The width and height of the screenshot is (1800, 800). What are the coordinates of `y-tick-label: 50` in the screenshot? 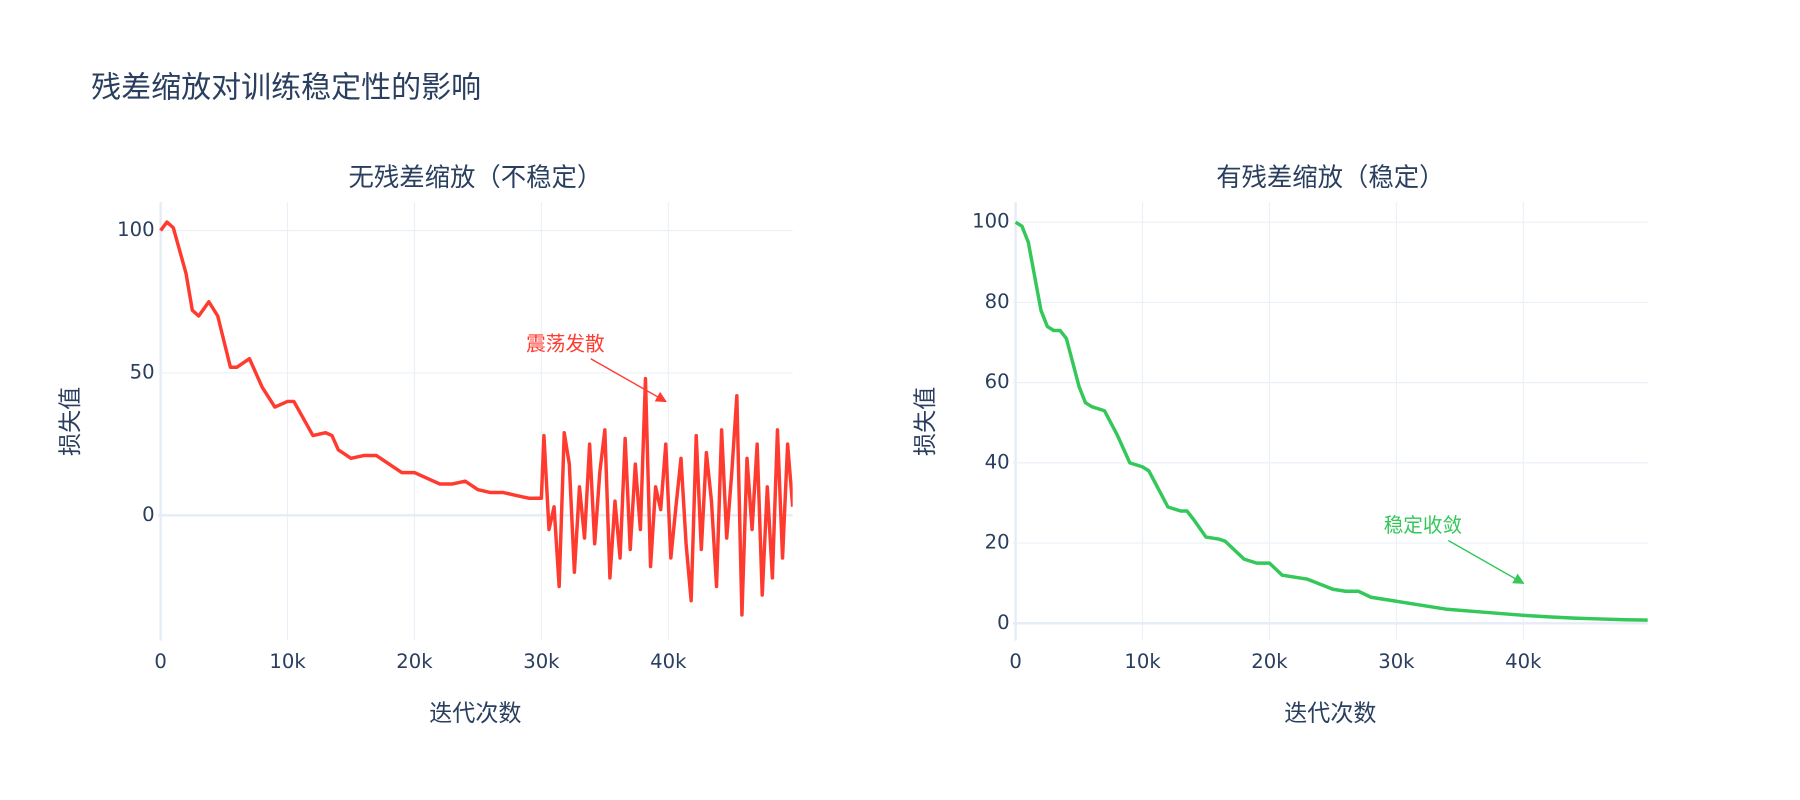 It's located at (142, 371).